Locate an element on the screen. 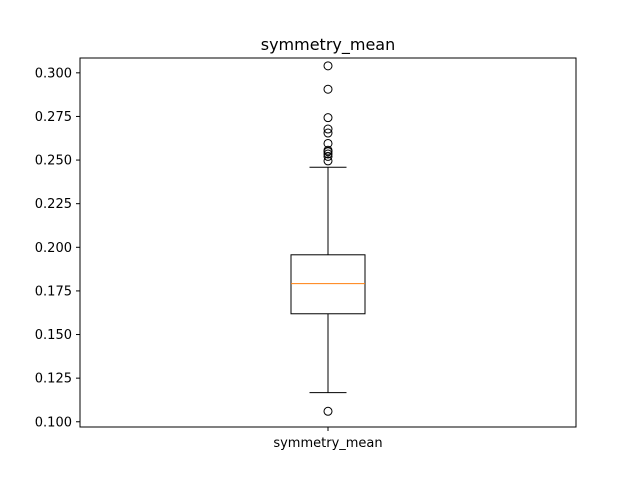 The width and height of the screenshot is (640, 480). y-tick-label: 0.225 is located at coordinates (53, 204).